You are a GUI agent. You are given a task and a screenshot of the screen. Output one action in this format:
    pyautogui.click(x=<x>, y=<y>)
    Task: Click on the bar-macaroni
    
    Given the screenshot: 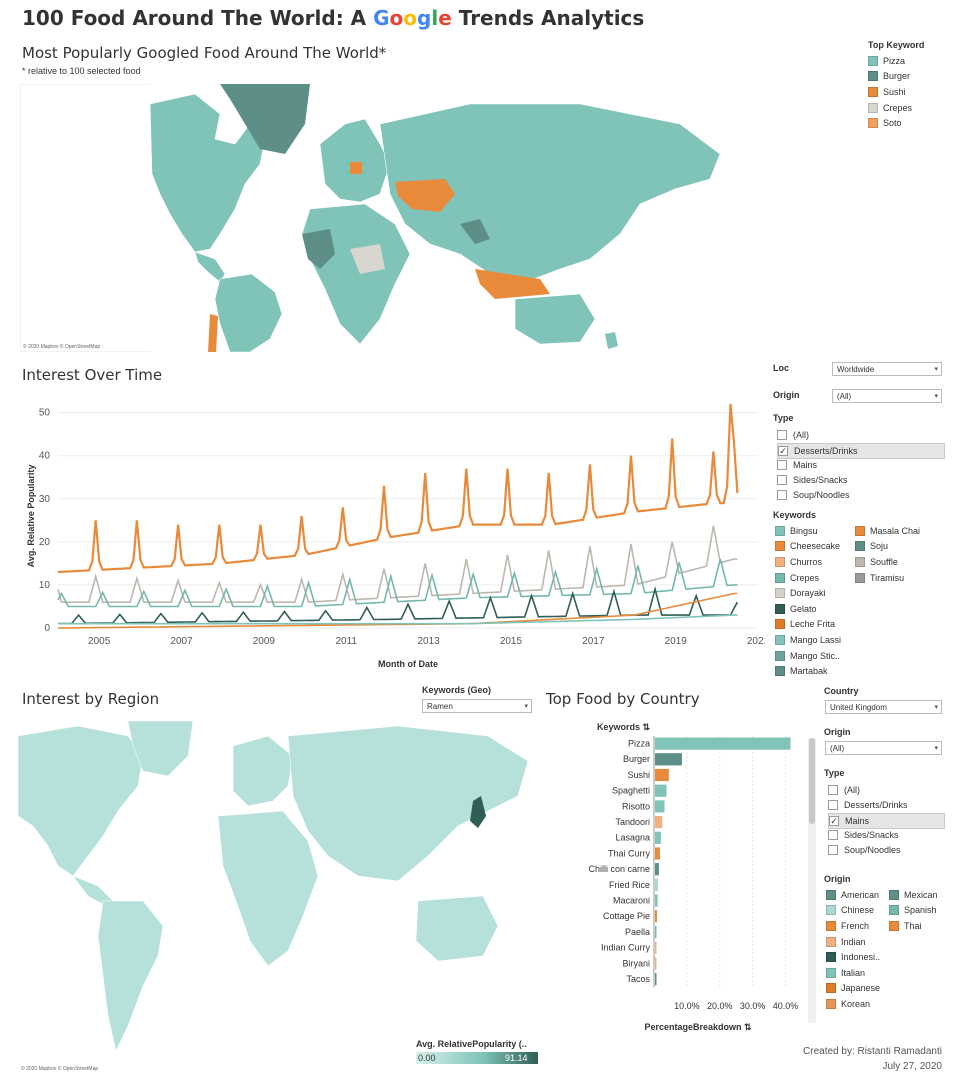 What is the action you would take?
    pyautogui.click(x=656, y=900)
    